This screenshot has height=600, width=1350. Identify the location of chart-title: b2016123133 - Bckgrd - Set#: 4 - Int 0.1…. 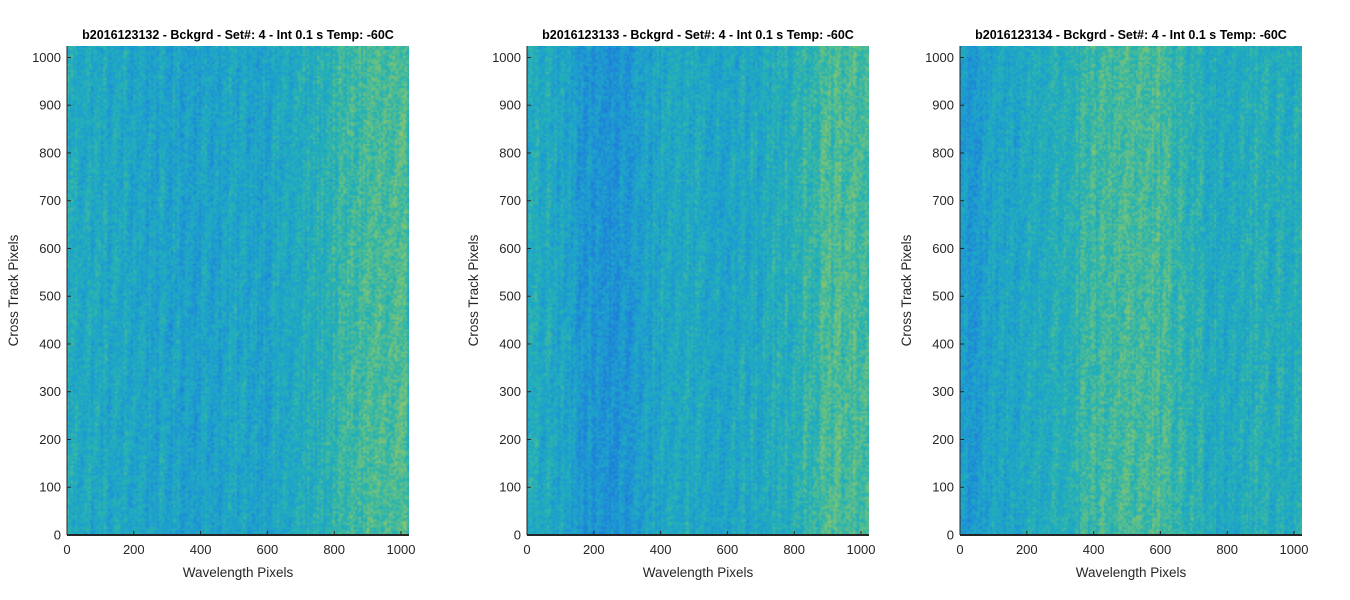
(698, 35).